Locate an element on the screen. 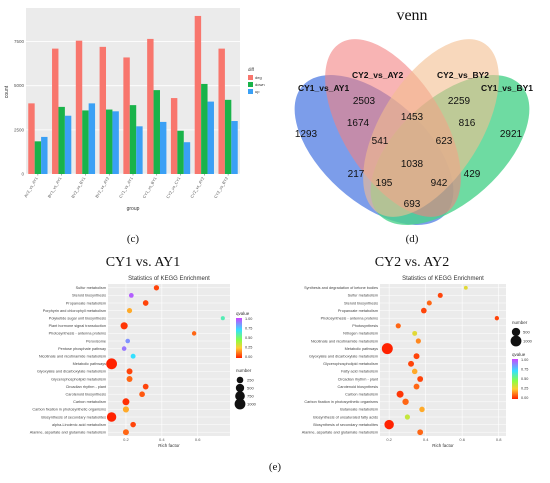 Image resolution: width=550 pixels, height=483 pixels. bar-series is located at coordinates (133, 95).